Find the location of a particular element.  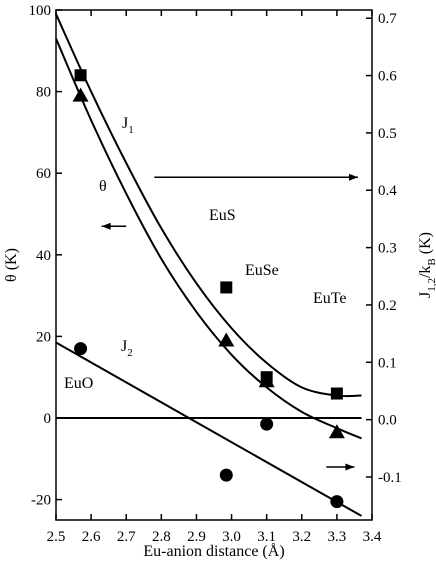

x-tick-label: 2.8 is located at coordinates (161, 537).